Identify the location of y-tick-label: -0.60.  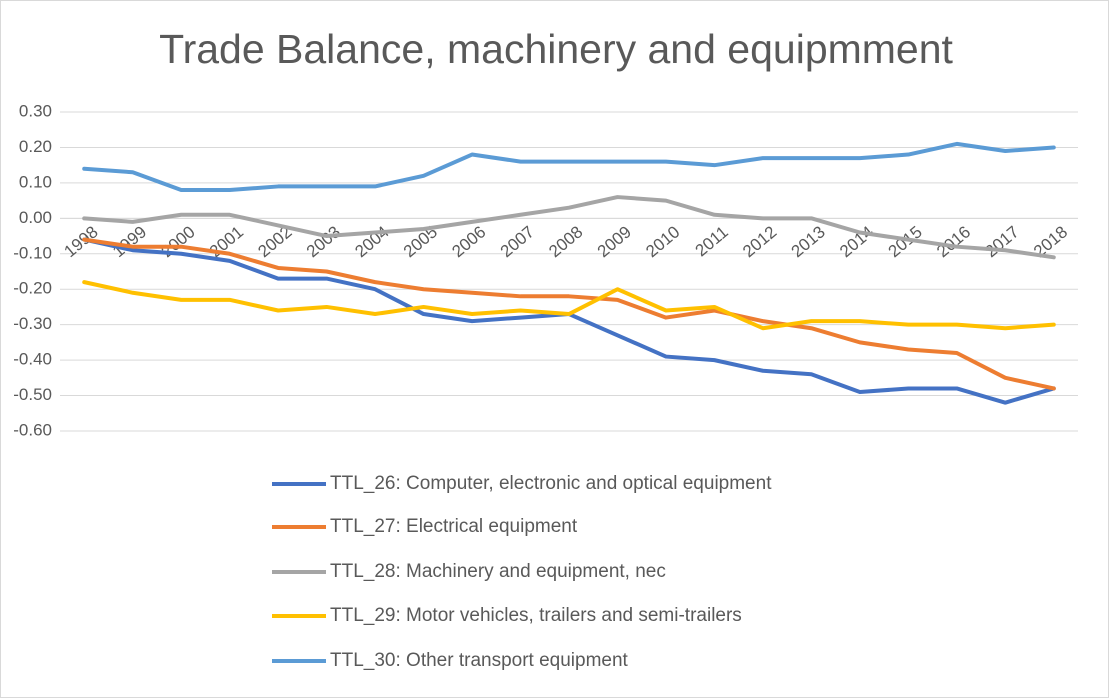
(32, 429).